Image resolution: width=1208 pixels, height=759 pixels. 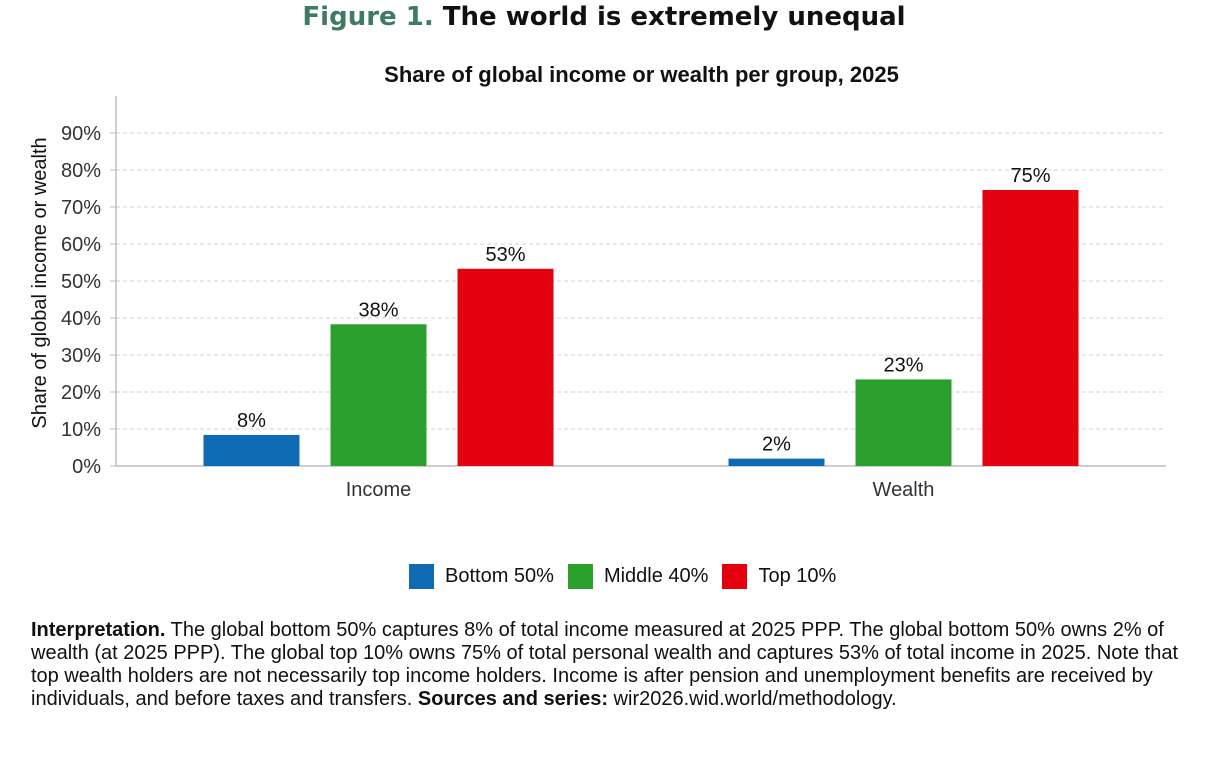 I want to click on bar-middle-40--income, so click(x=378, y=395).